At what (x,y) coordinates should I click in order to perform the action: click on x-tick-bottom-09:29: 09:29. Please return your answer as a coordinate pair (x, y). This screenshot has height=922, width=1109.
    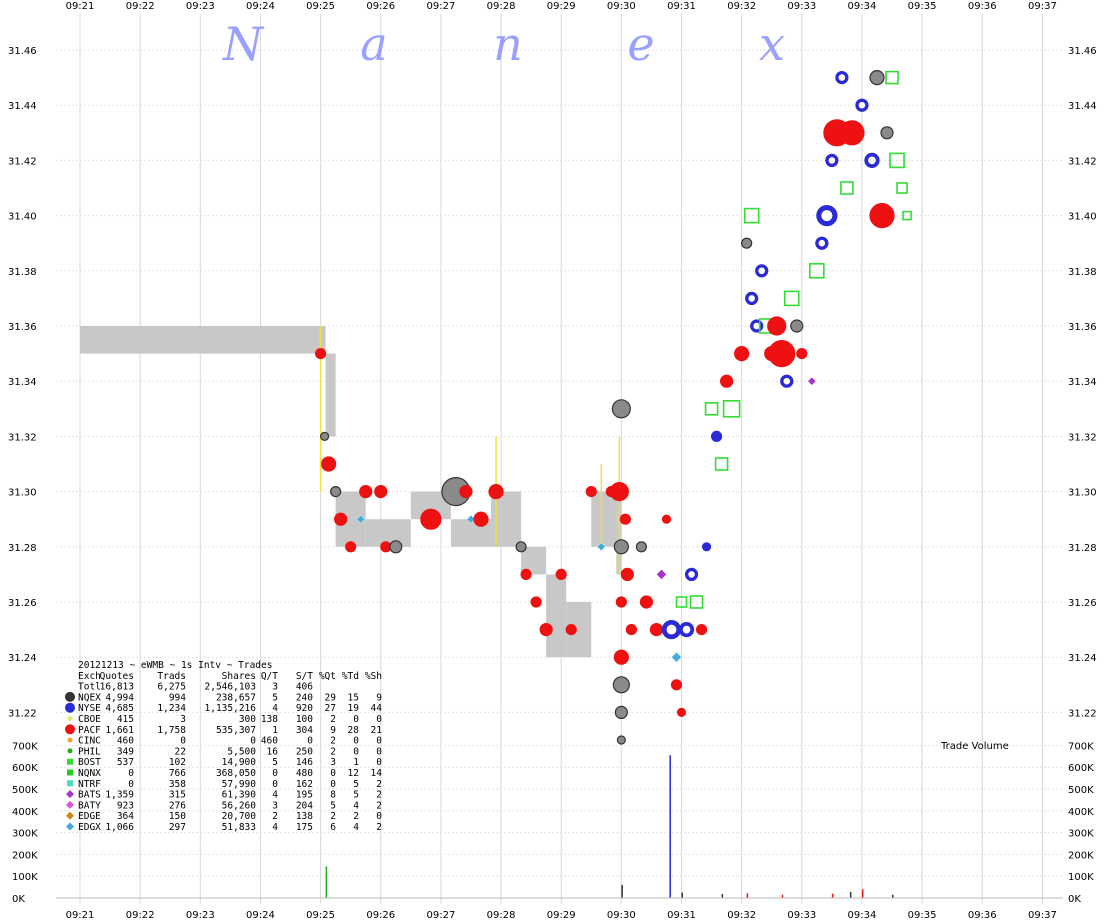
    Looking at the image, I should click on (561, 915).